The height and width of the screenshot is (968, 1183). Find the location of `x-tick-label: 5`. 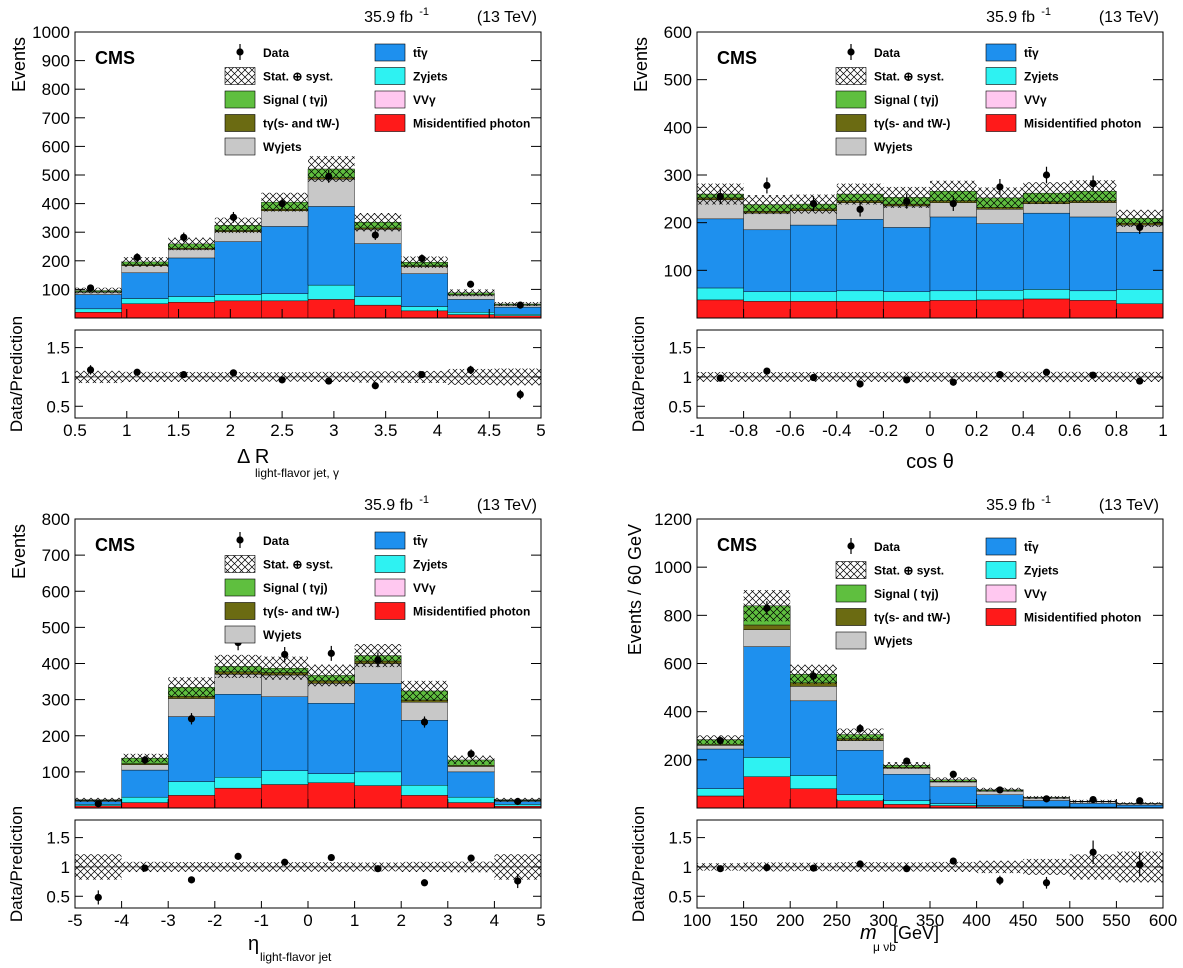

x-tick-label: 5 is located at coordinates (540, 430).